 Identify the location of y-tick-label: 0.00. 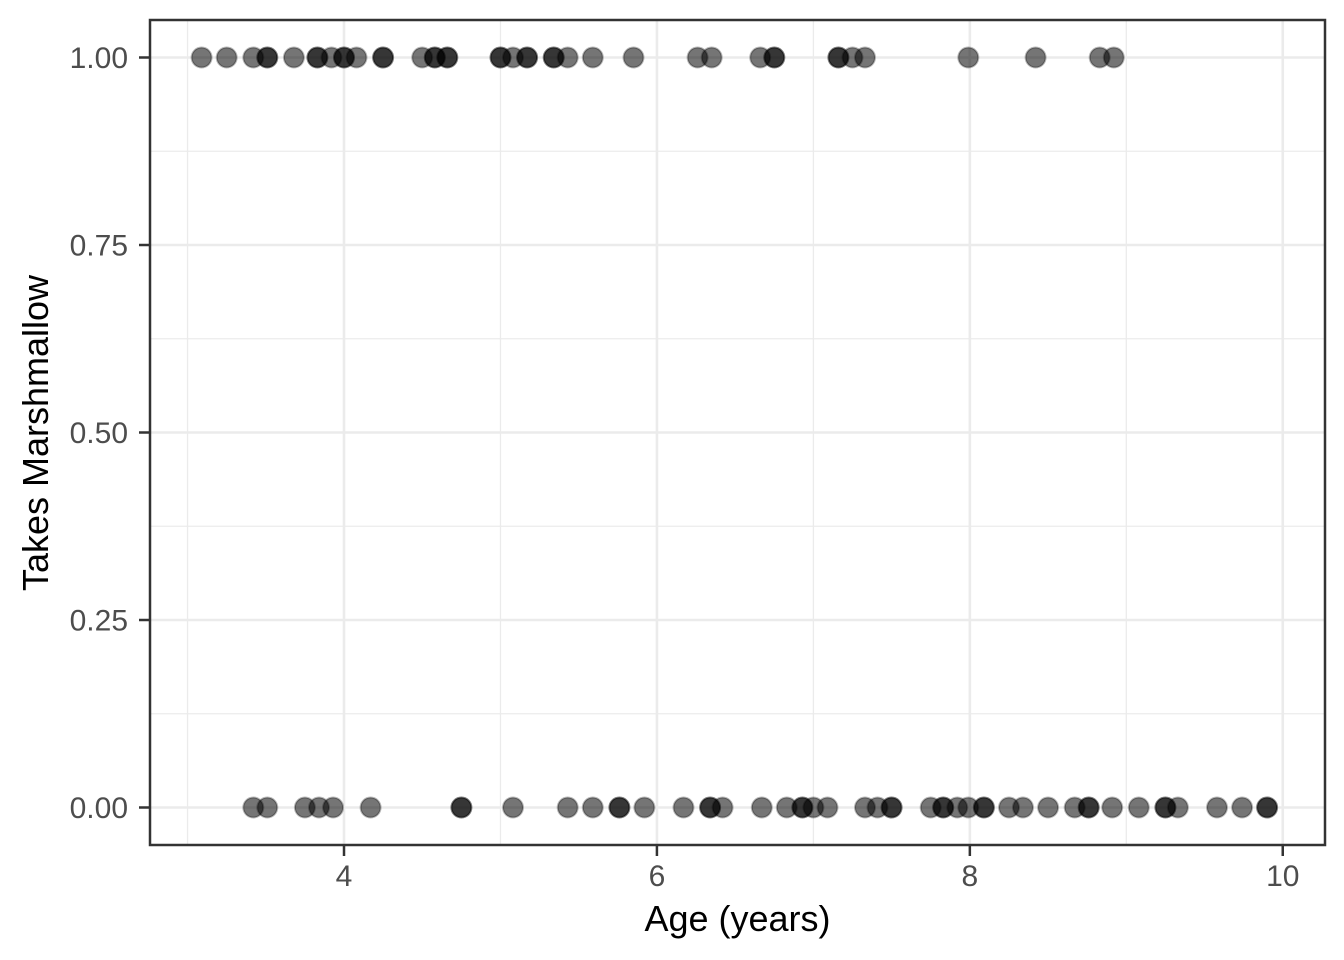
(99, 808).